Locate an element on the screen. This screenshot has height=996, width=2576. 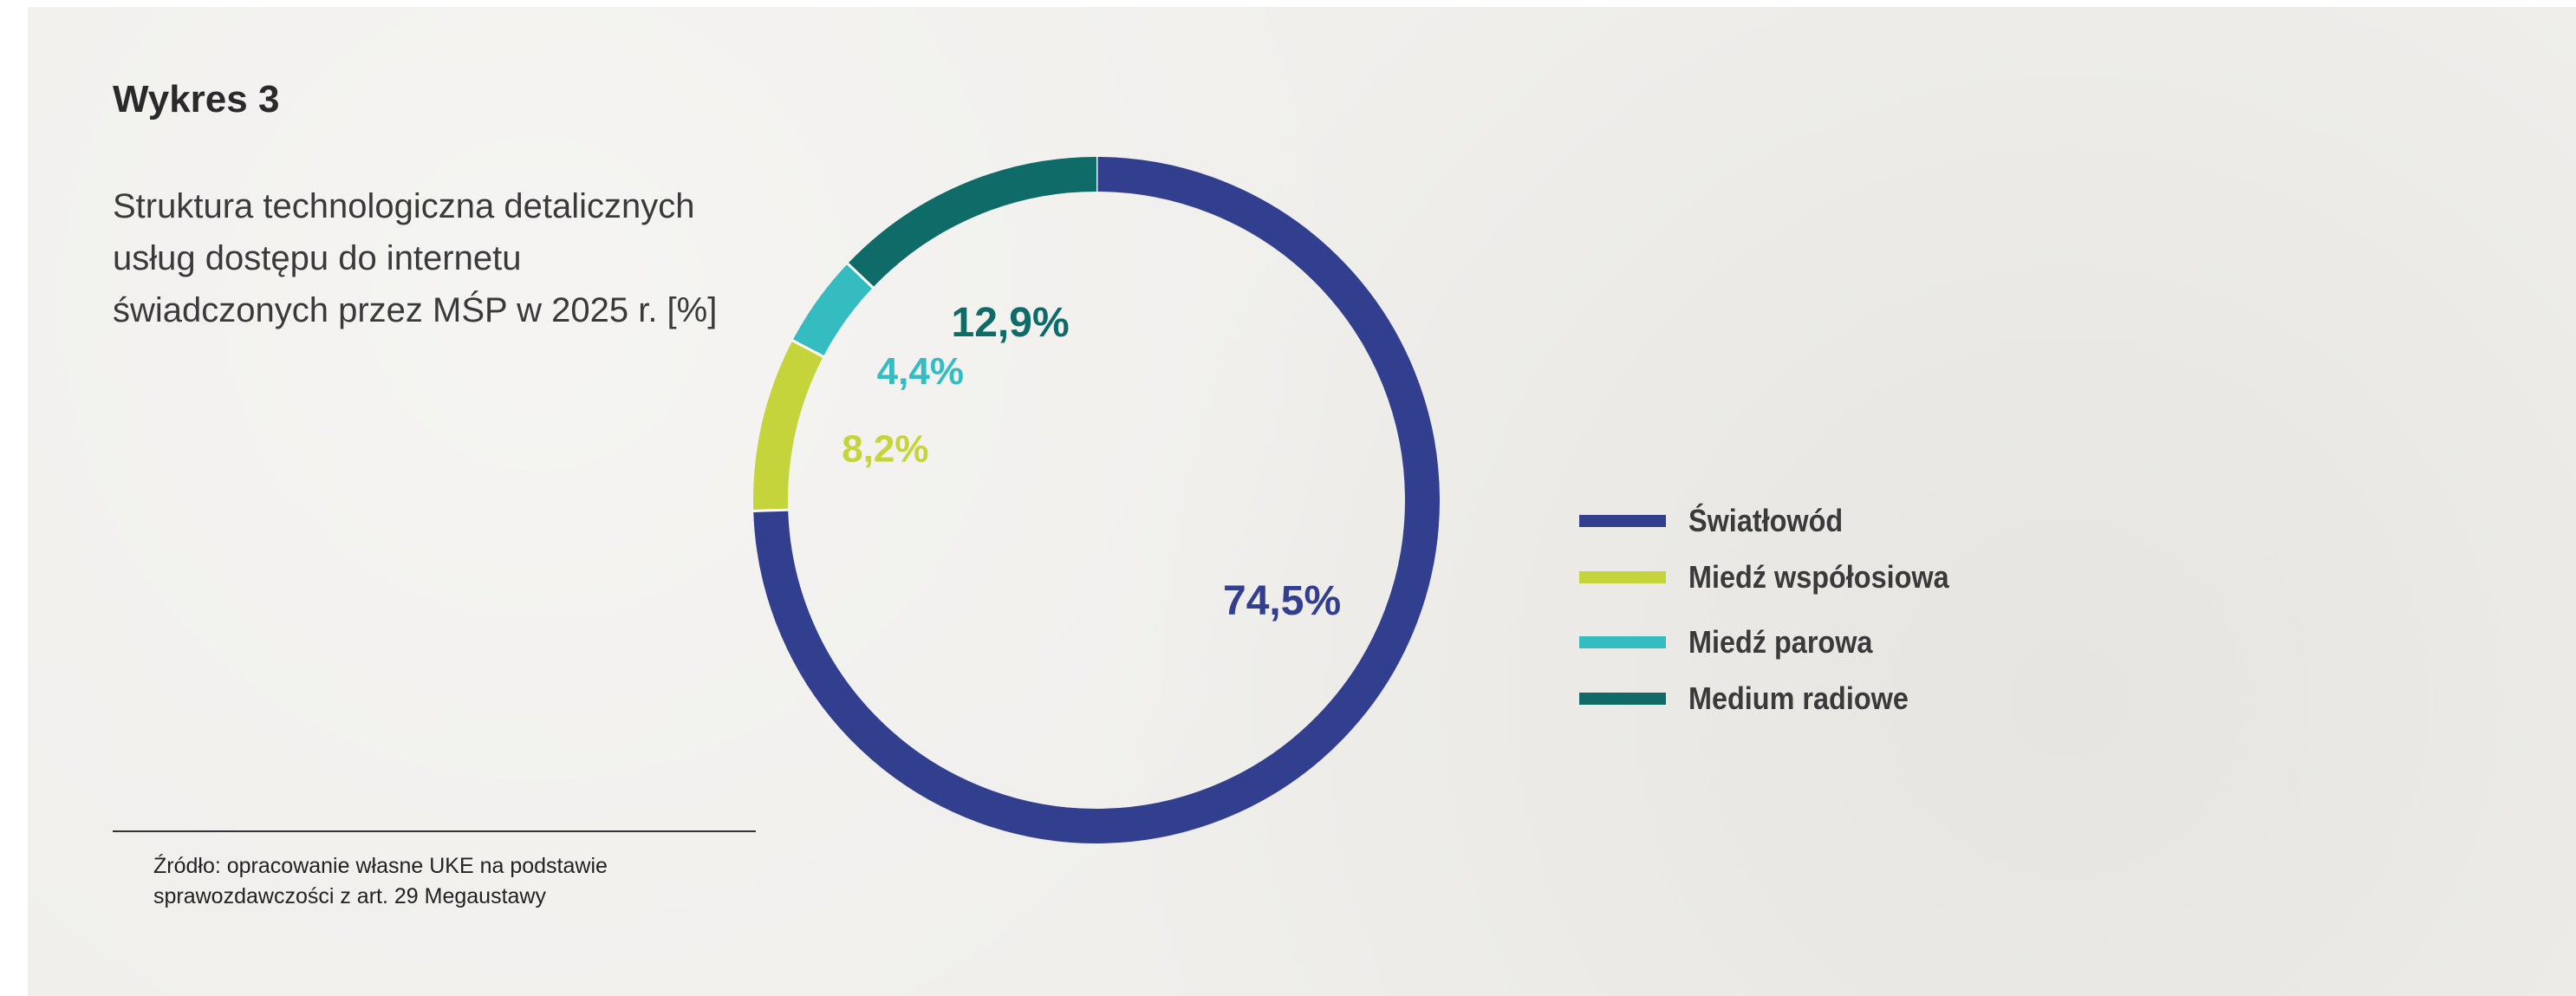
donut-data-label: 74,5% is located at coordinates (1282, 601).